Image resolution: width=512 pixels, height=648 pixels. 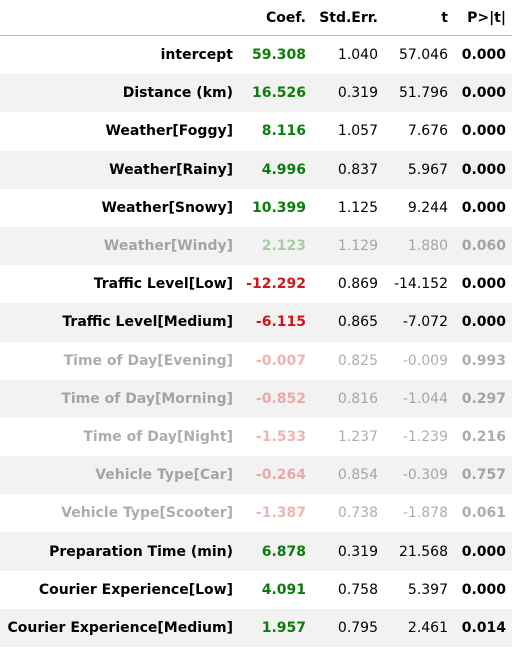 I want to click on table-row: Weather[Foggy] 8.116 1.057 7.676 0.000, so click(x=256, y=131).